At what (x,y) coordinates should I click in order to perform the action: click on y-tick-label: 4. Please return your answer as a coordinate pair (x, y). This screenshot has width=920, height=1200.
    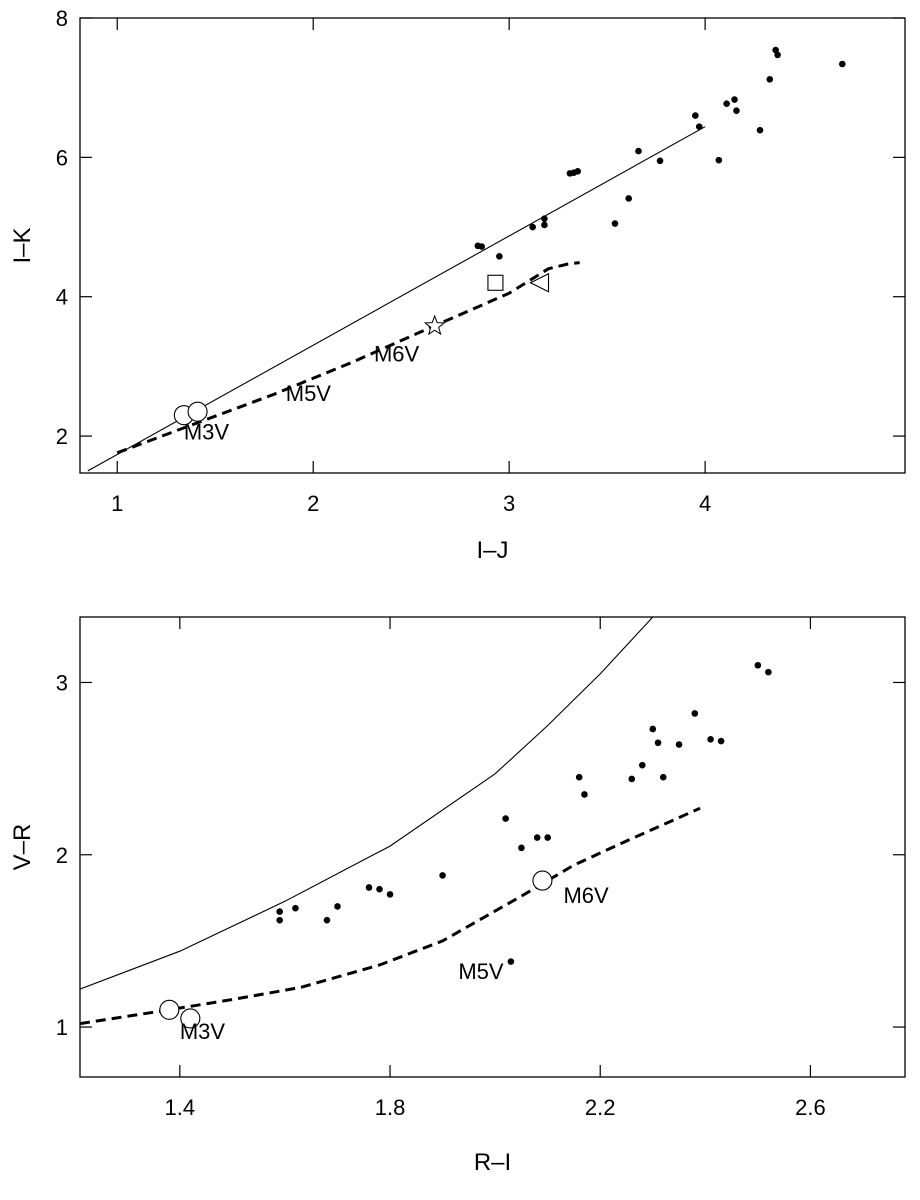
    Looking at the image, I should click on (62, 297).